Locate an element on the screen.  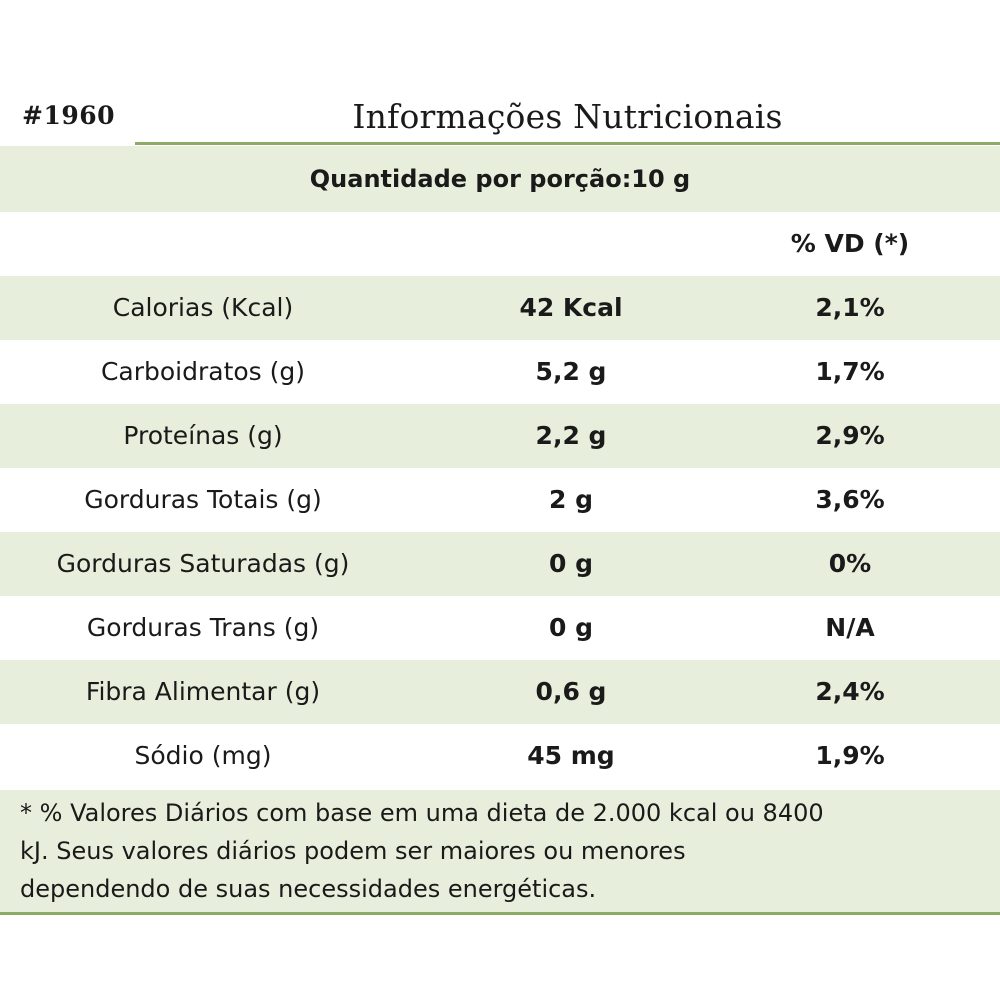
nutrient-name: Fibra Alimentar (g) is located at coordinates (203, 691).